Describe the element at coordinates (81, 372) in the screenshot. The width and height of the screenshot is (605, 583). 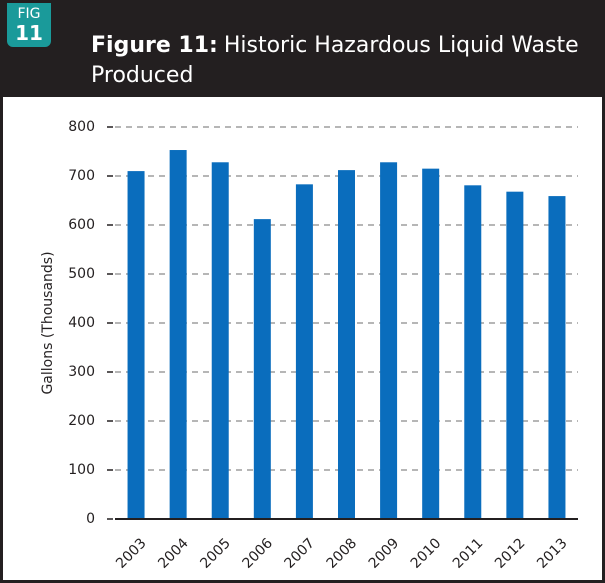
I see `y-tick-label: 300` at that location.